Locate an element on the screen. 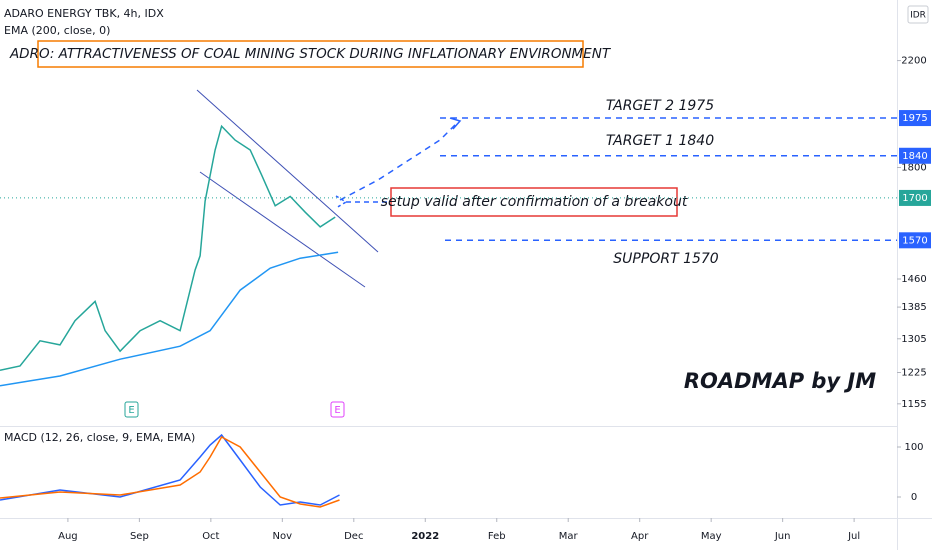 This screenshot has width=932, height=550. y-tick-label: 0 is located at coordinates (914, 497).